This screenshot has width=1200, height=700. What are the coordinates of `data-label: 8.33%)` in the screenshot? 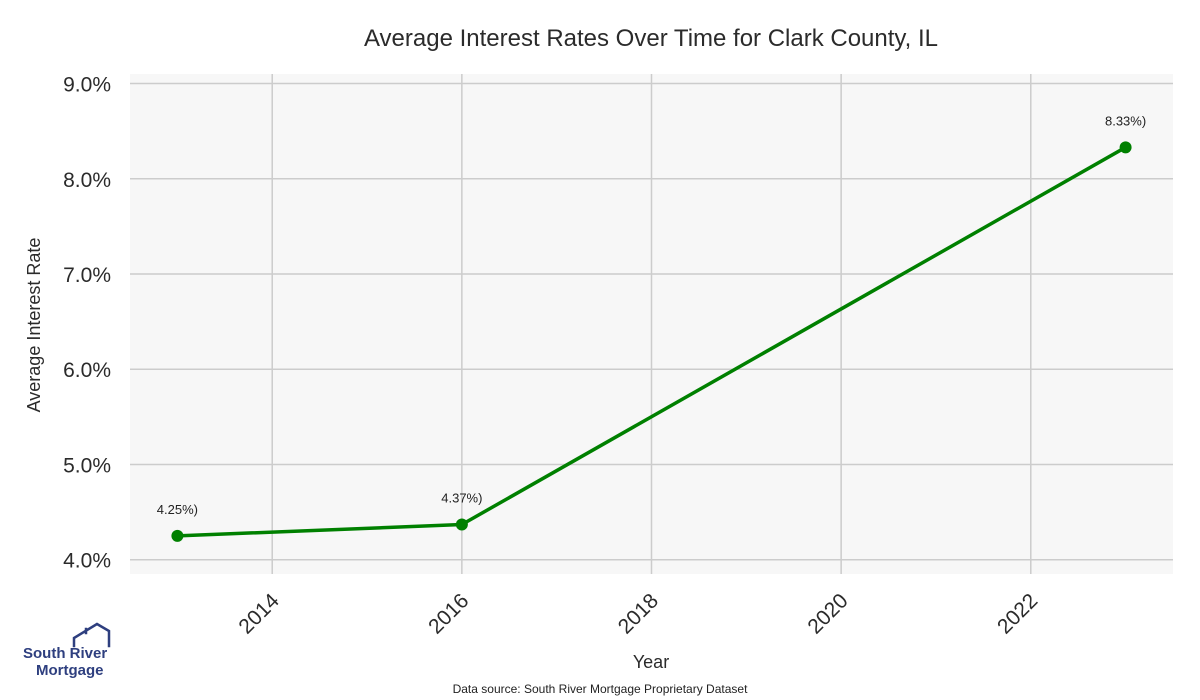 It's located at (1125, 120).